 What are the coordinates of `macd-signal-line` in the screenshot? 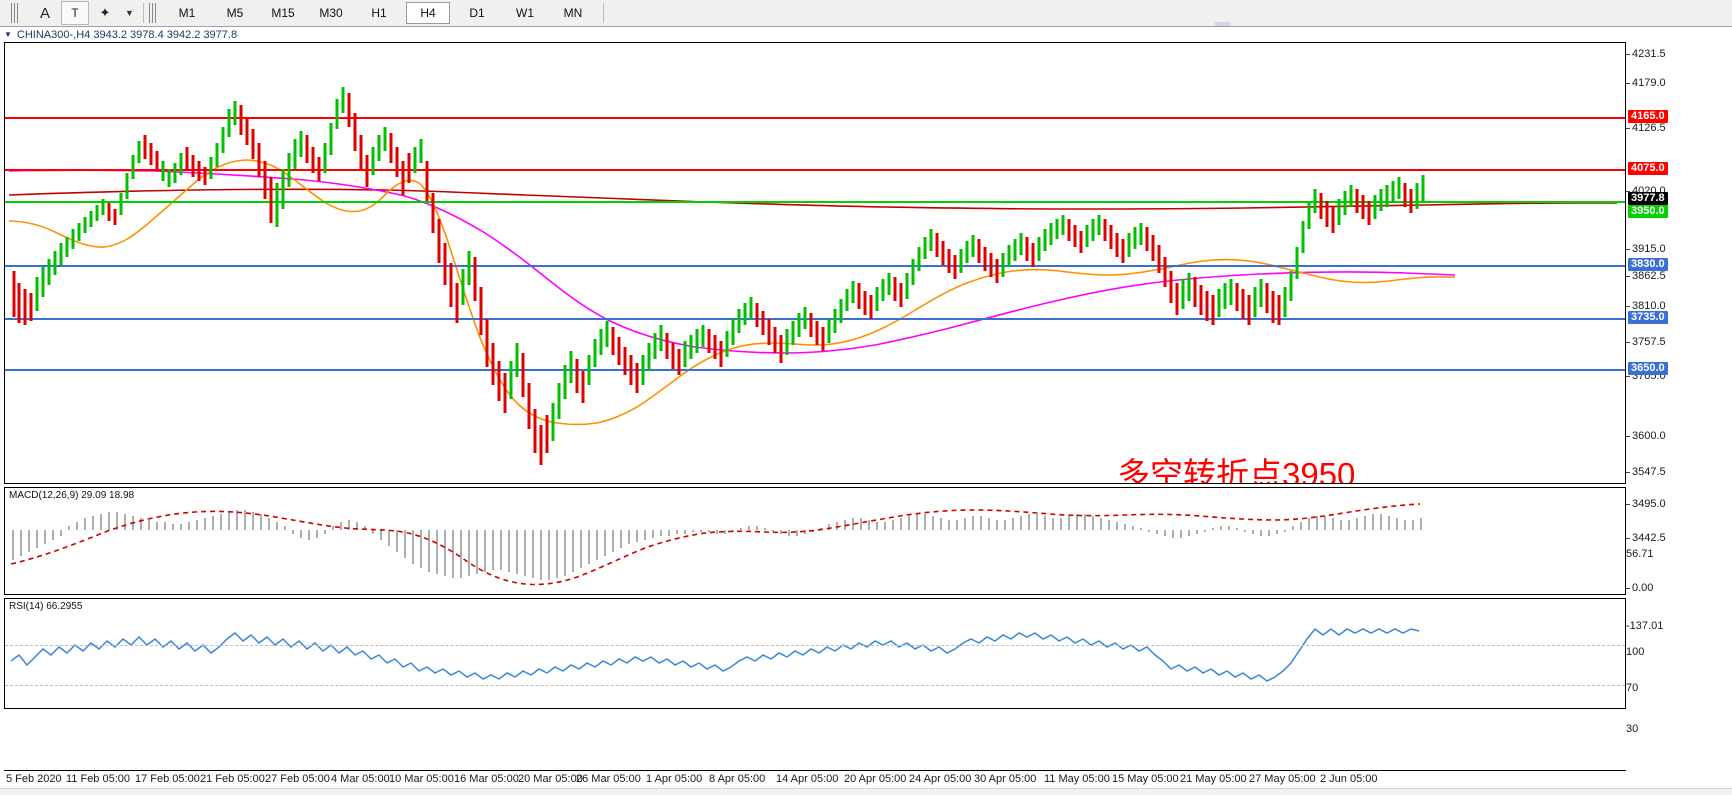 It's located at (715, 544).